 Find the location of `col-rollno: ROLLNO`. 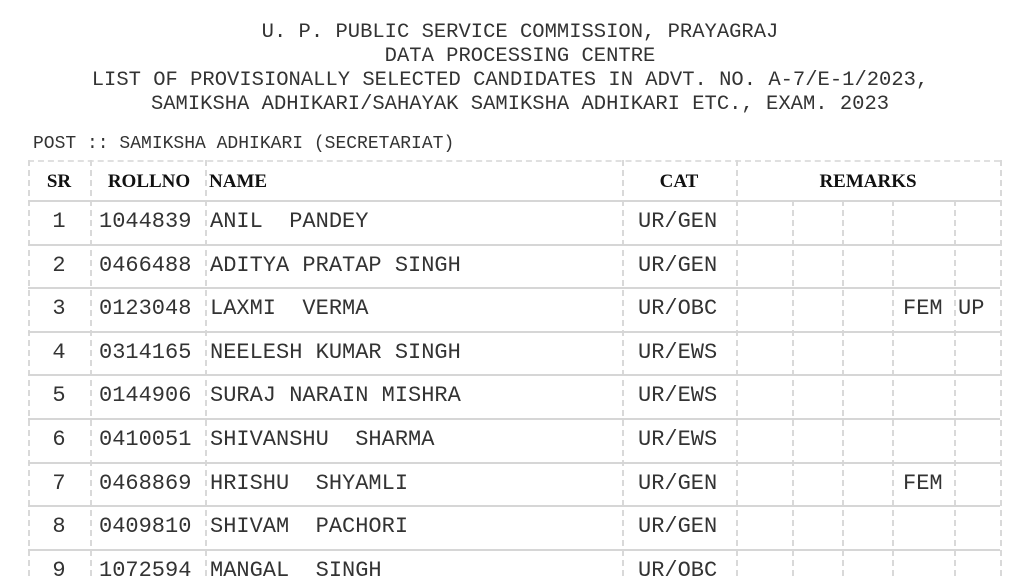

col-rollno: ROLLNO is located at coordinates (149, 181).